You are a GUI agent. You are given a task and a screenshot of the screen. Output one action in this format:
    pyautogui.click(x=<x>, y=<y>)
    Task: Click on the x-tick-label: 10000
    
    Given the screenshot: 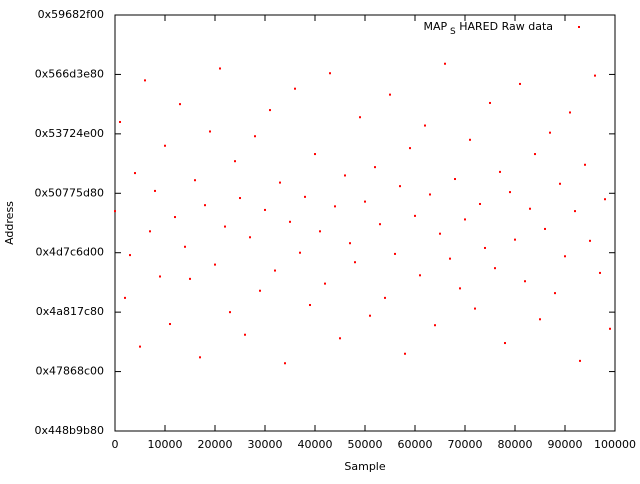 What is the action you would take?
    pyautogui.click(x=165, y=444)
    